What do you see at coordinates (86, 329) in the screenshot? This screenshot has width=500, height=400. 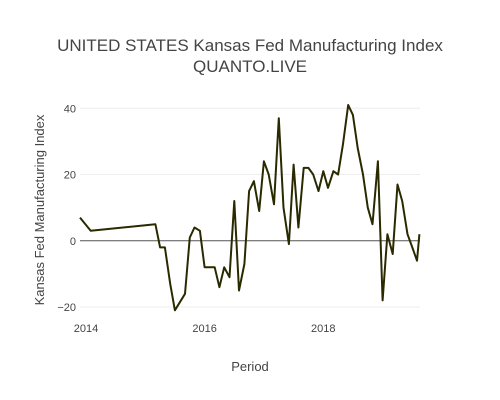 I see `x-tick-label: 2014` at bounding box center [86, 329].